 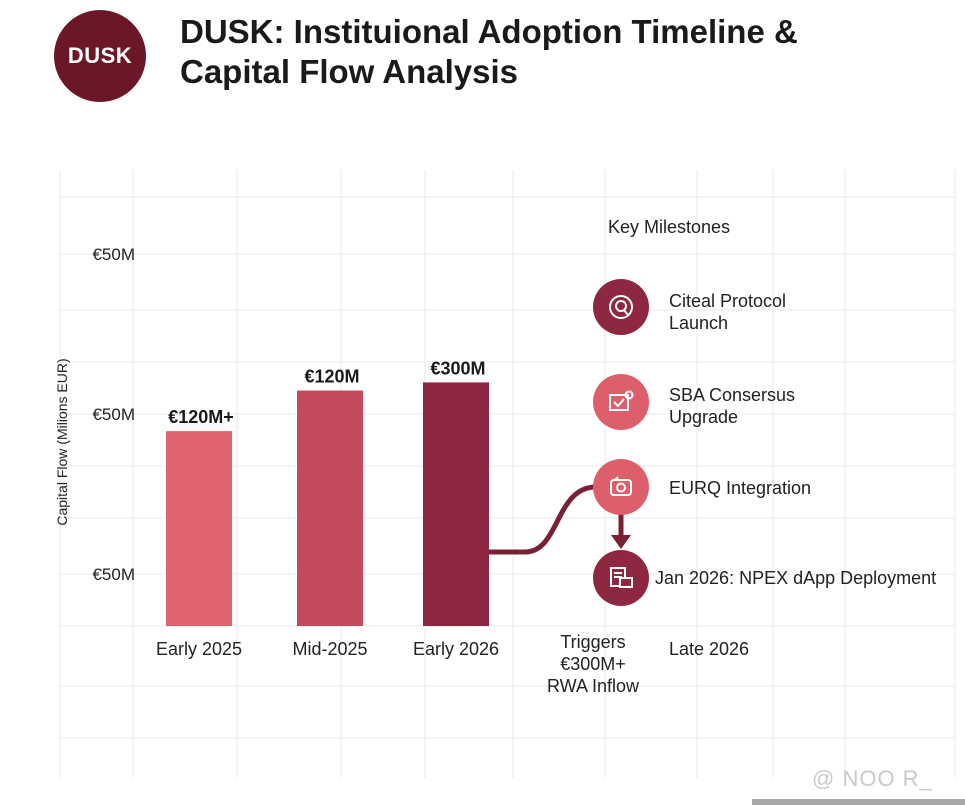 I want to click on dusk-logo: DUSK, so click(x=100, y=56).